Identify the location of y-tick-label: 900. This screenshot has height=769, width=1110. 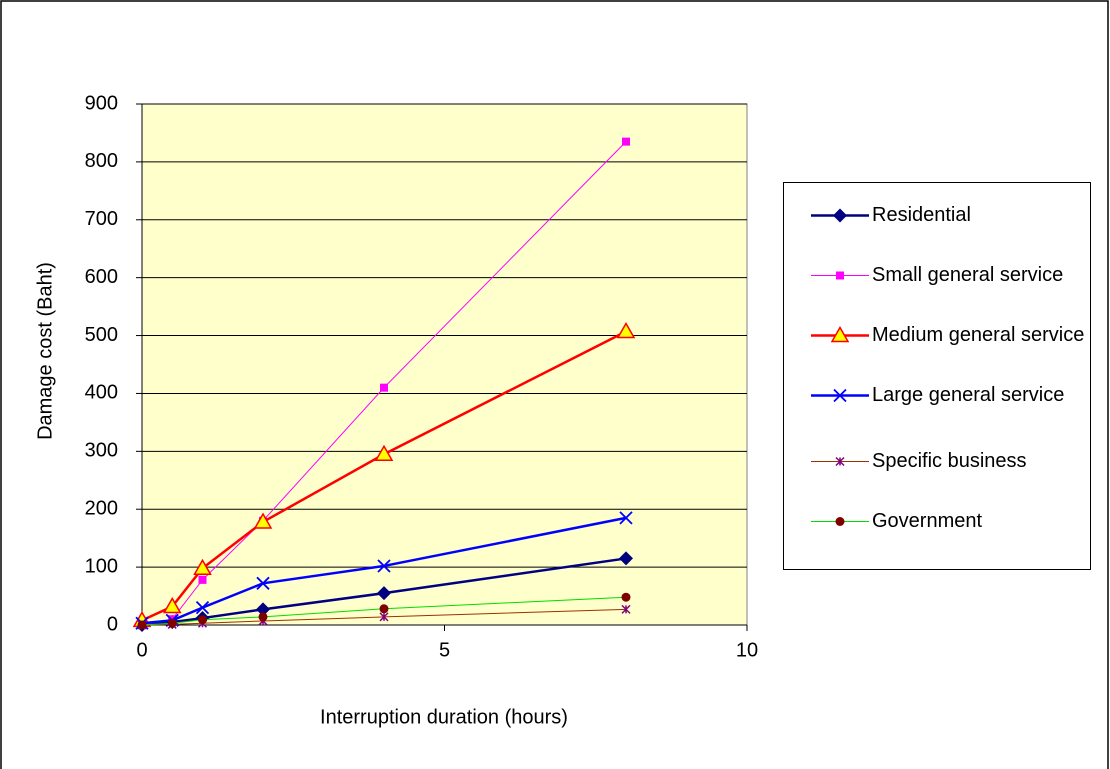
(101, 103).